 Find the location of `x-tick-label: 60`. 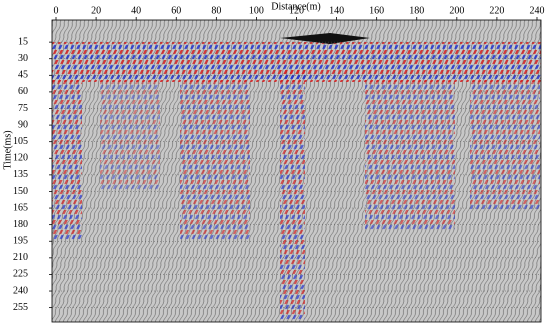

x-tick-label: 60 is located at coordinates (176, 10).